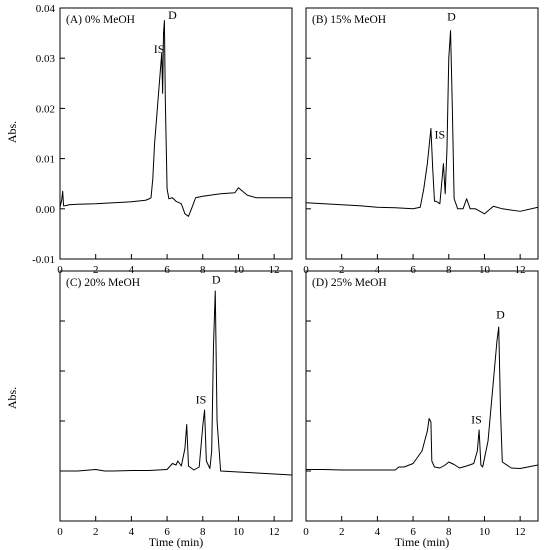 This screenshot has height=550, width=545. Describe the element at coordinates (451, 17) in the screenshot. I see `peak-label-b-d: D` at that location.